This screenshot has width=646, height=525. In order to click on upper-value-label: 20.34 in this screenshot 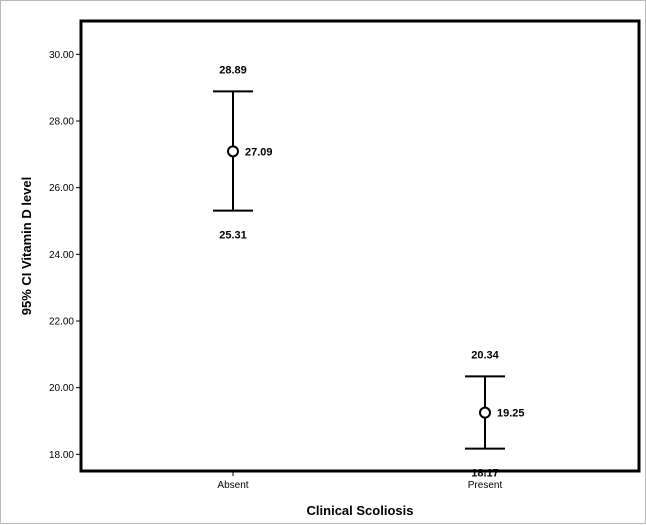, I will do `click(485, 355)`.